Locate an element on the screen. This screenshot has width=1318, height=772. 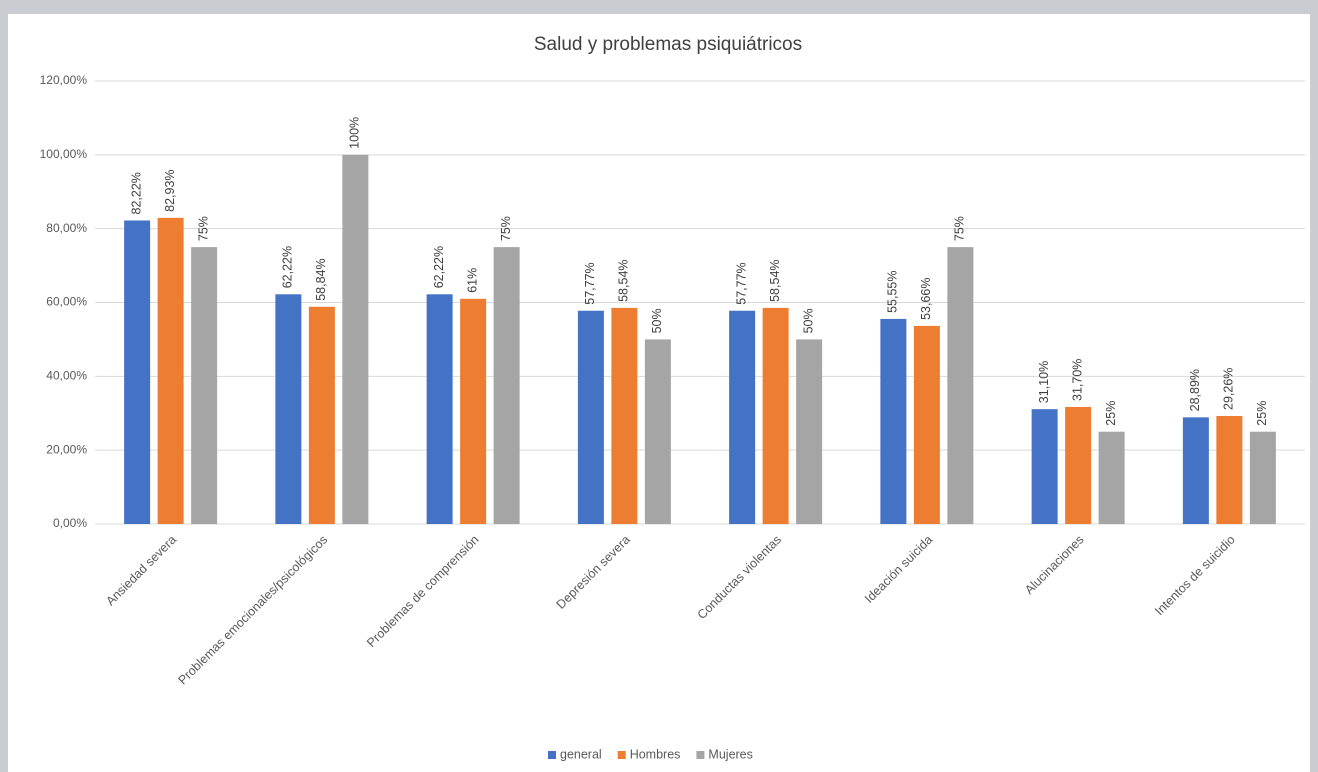
y-tick-label: 20,00% is located at coordinates (66, 449).